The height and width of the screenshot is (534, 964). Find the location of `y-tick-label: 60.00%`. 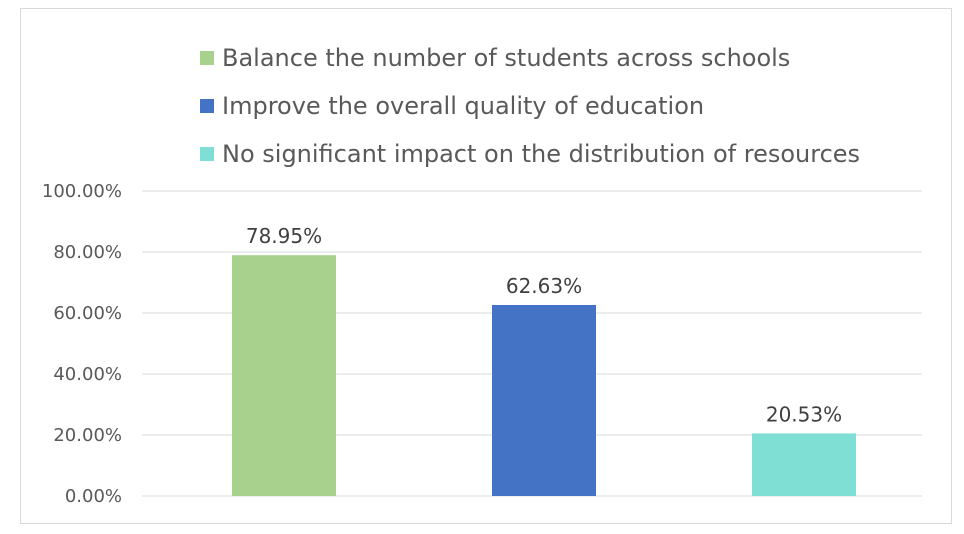

y-tick-label: 60.00% is located at coordinates (87, 313).